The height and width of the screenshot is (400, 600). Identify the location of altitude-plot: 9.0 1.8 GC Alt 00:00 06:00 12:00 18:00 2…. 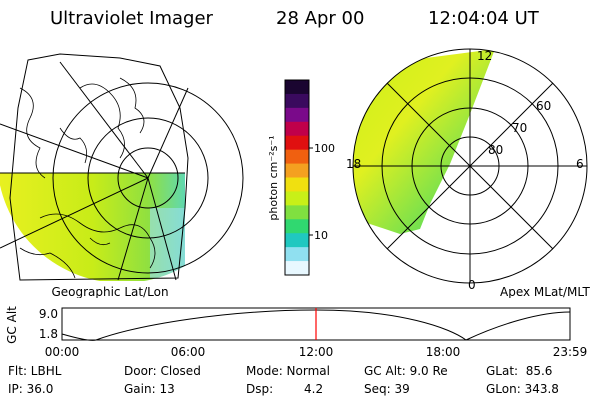
(296, 332).